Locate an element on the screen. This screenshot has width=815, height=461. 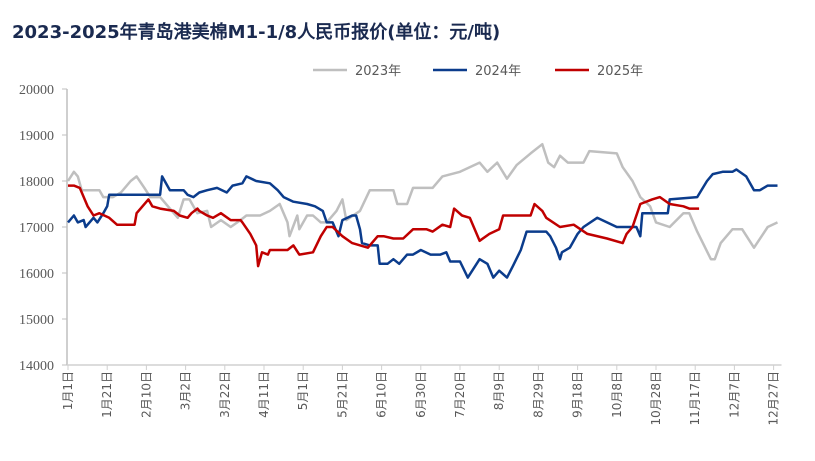
x-tick-label: 9月18日 is located at coordinates (578, 394).